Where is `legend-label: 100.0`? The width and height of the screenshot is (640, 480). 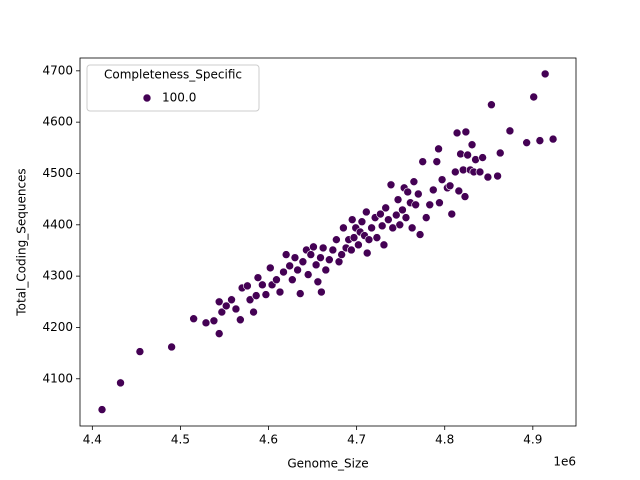
legend-label: 100.0 is located at coordinates (179, 98).